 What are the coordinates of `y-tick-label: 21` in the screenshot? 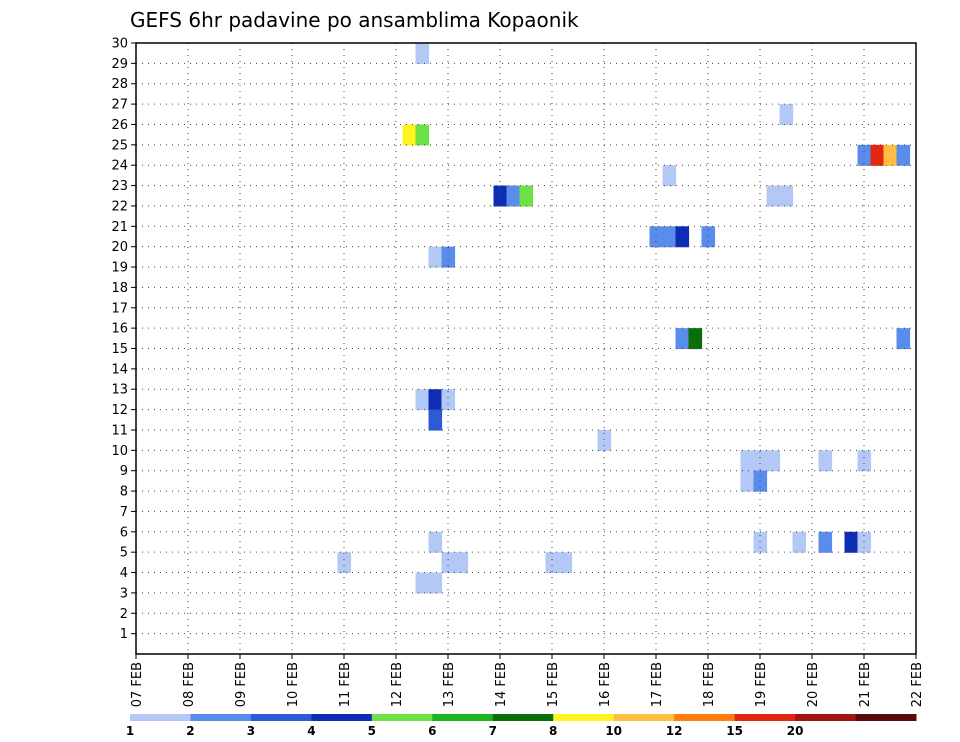 It's located at (119, 227).